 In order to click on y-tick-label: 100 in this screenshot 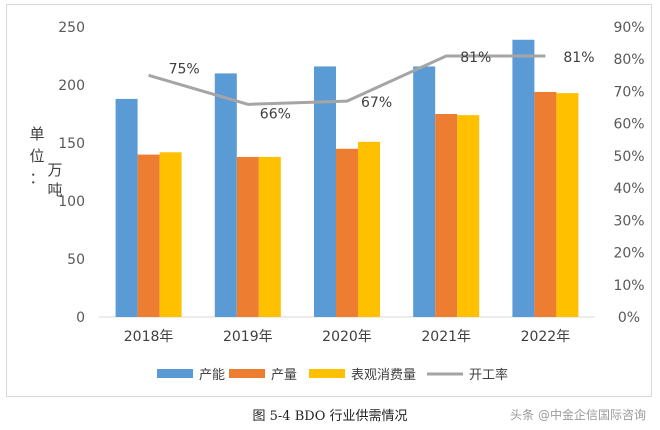, I will do `click(71, 202)`.